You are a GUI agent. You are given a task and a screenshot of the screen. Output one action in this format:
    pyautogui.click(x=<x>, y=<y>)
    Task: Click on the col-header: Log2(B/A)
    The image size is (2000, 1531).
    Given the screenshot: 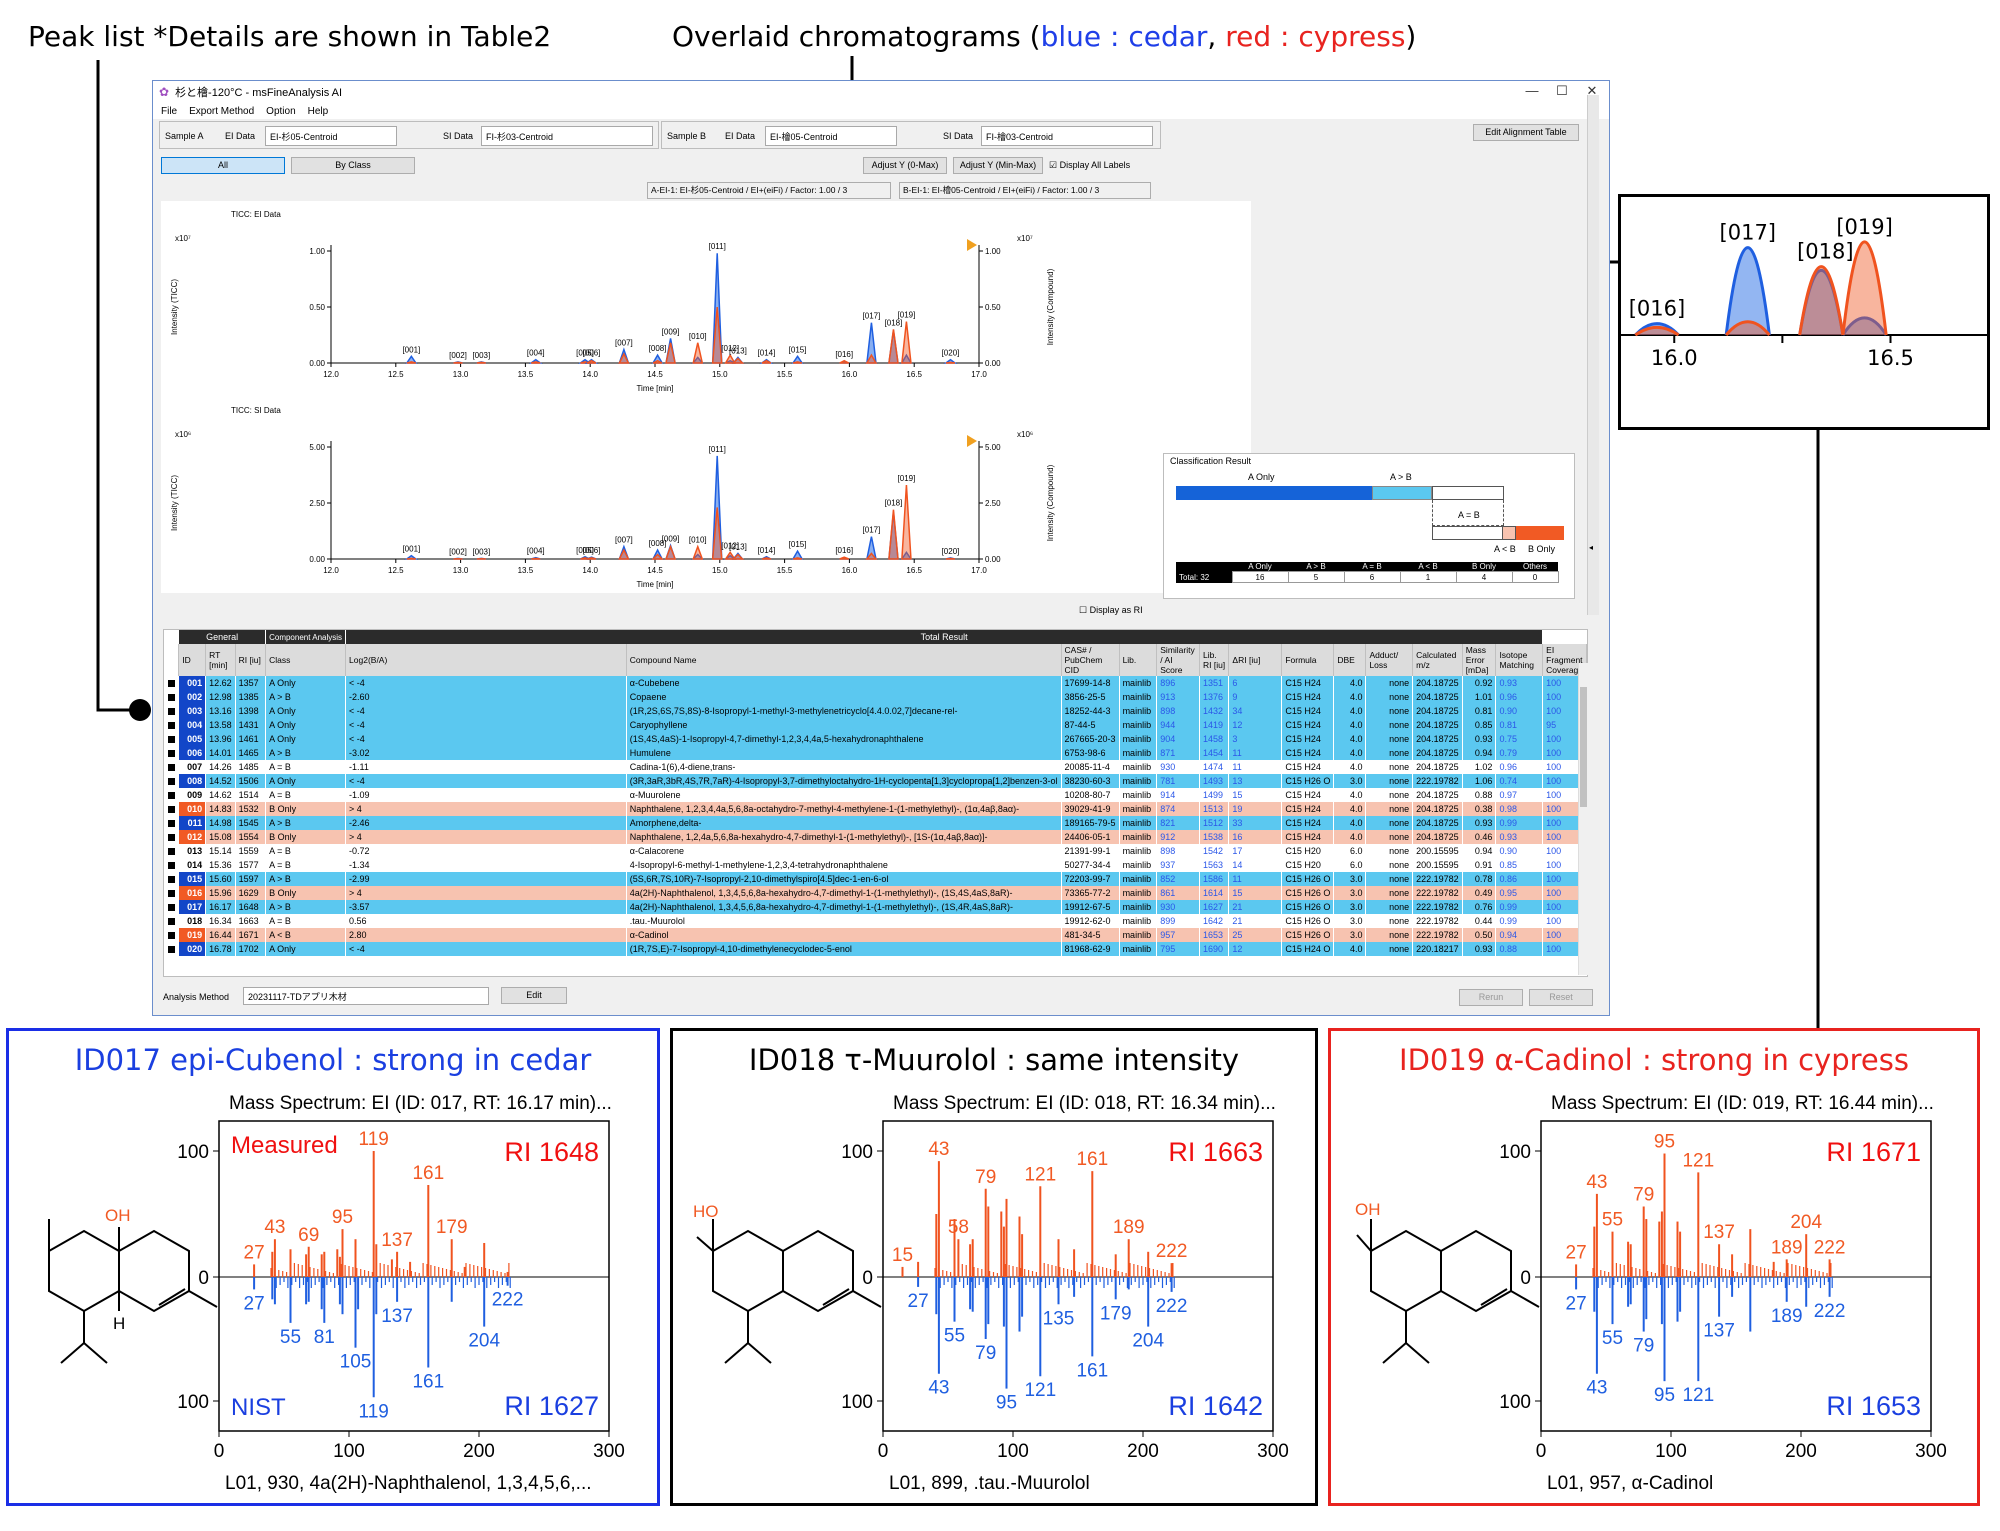 What is the action you would take?
    pyautogui.click(x=486, y=660)
    